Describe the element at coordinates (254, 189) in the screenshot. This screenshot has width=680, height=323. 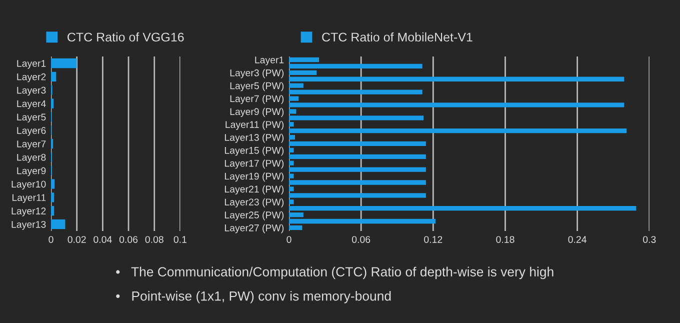
I see `y-tick-label: Layer21 (PW)` at that location.